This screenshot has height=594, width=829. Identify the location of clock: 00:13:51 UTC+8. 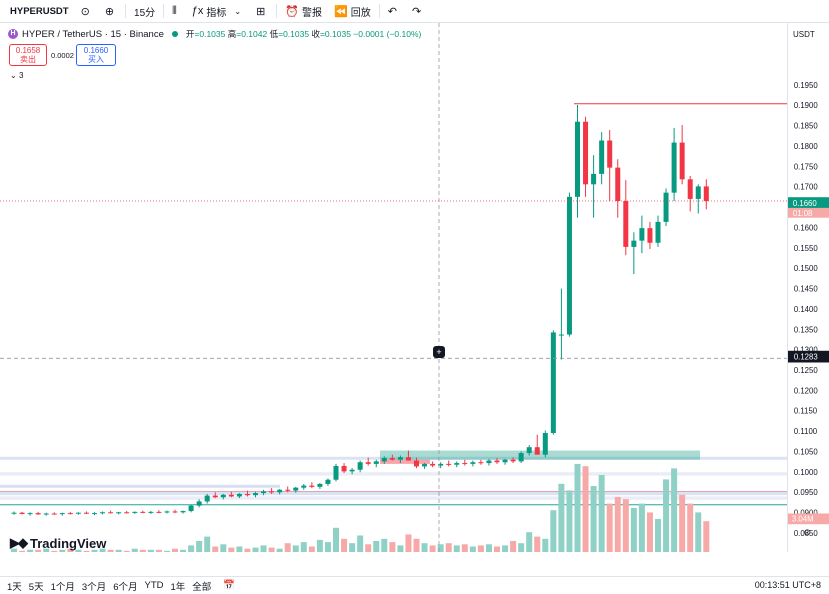
(787, 585).